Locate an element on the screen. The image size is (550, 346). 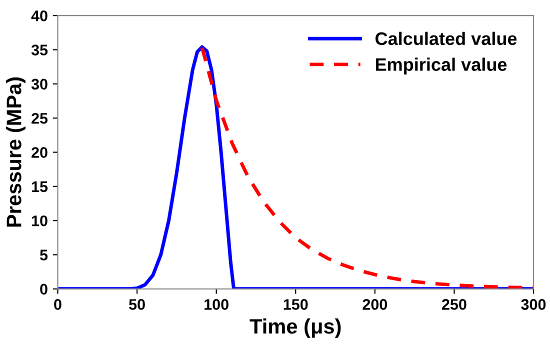
x-tick-label: 0 is located at coordinates (58, 304).